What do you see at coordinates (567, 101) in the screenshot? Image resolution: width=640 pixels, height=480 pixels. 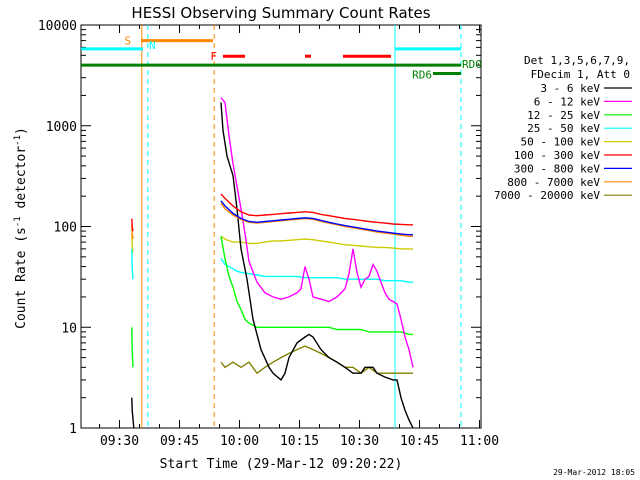 I see `legend-label-6-12-kev: 6 - 12 keV` at bounding box center [567, 101].